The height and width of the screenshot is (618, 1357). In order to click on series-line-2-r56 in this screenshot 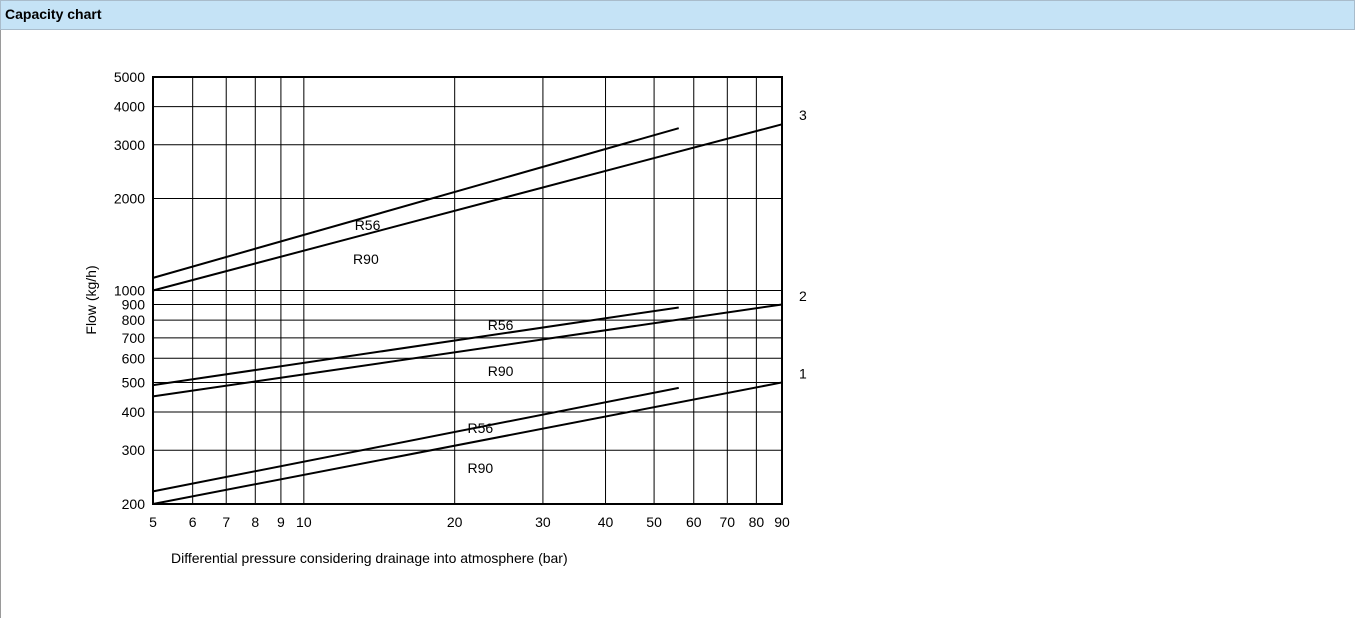, I will do `click(415, 346)`.